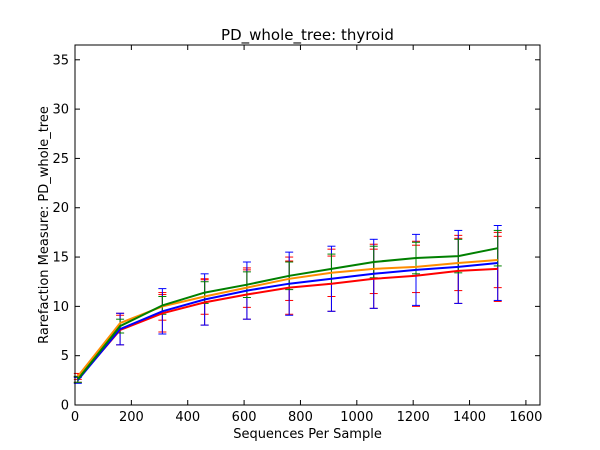  What do you see at coordinates (60, 307) in the screenshot?
I see `y-tick-label: 10` at bounding box center [60, 307].